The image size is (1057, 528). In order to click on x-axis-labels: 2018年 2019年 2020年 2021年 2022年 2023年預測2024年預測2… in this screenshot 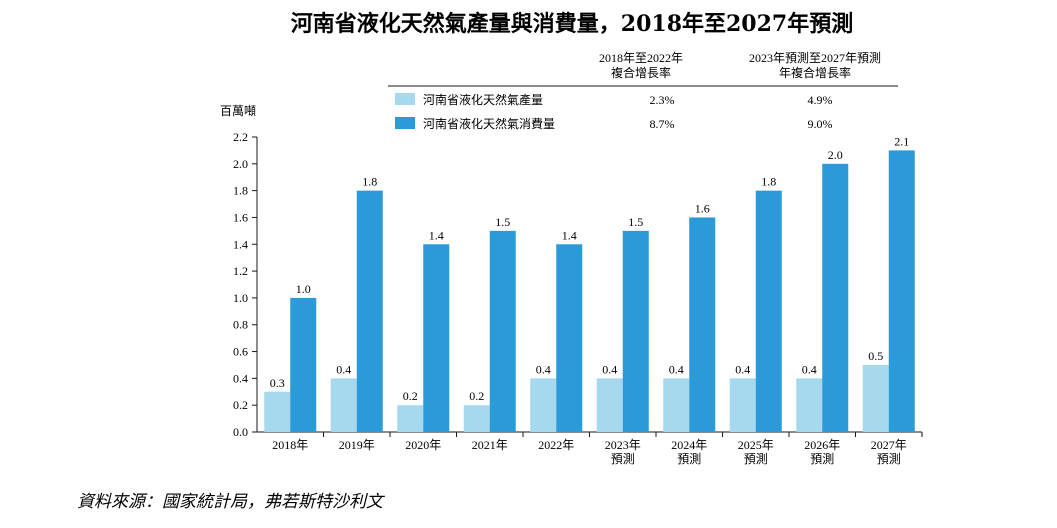, I will do `click(589, 452)`.